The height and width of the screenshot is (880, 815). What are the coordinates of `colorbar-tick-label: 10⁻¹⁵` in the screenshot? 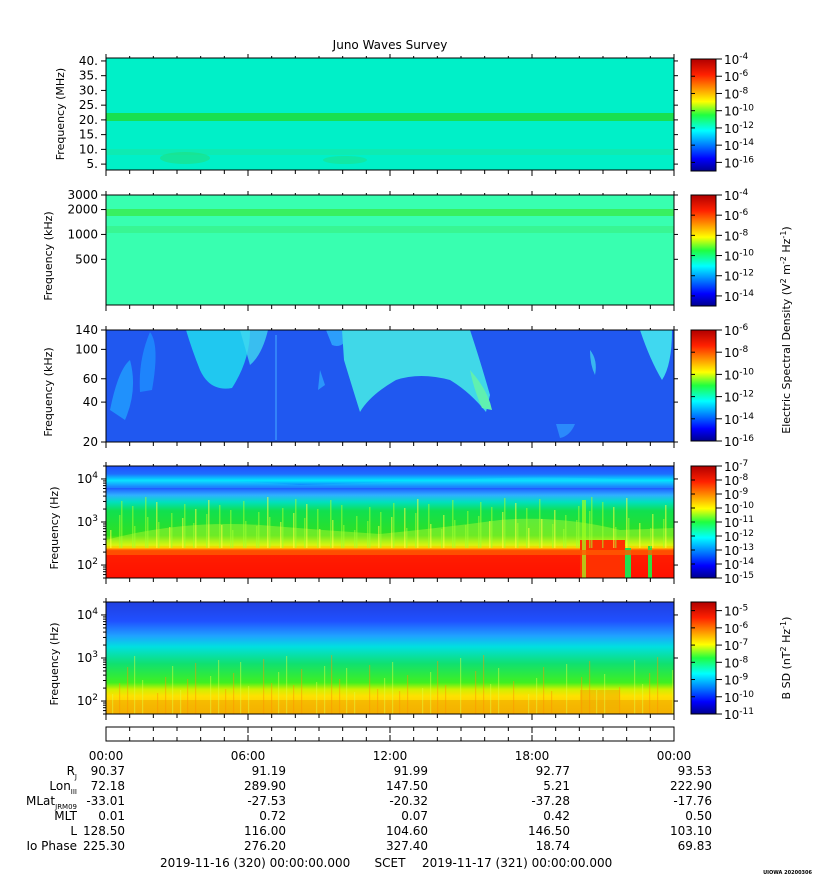 It's located at (739, 578).